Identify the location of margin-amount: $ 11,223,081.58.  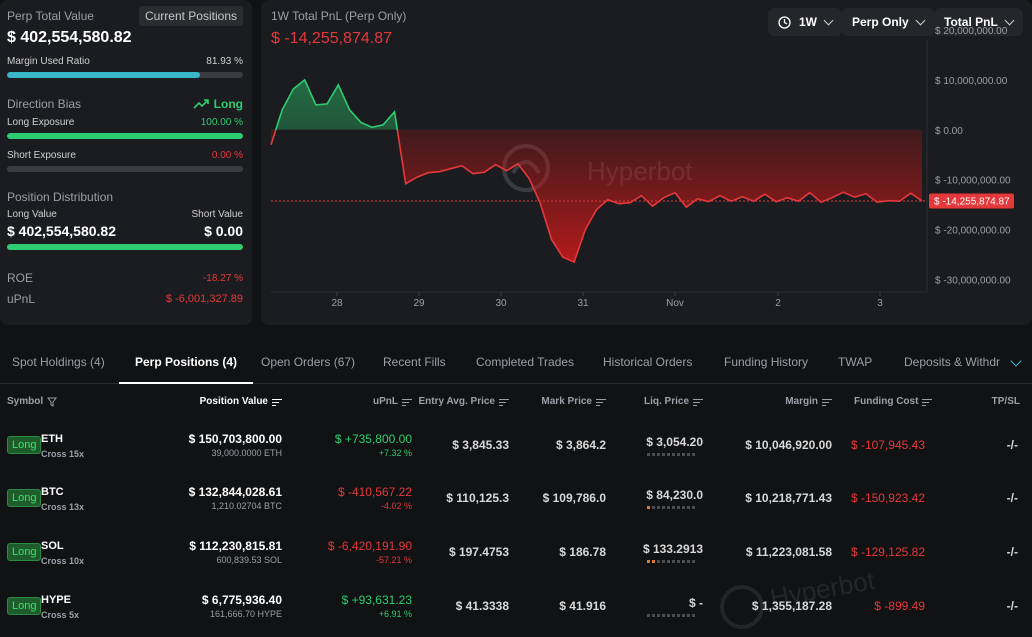
(788, 552).